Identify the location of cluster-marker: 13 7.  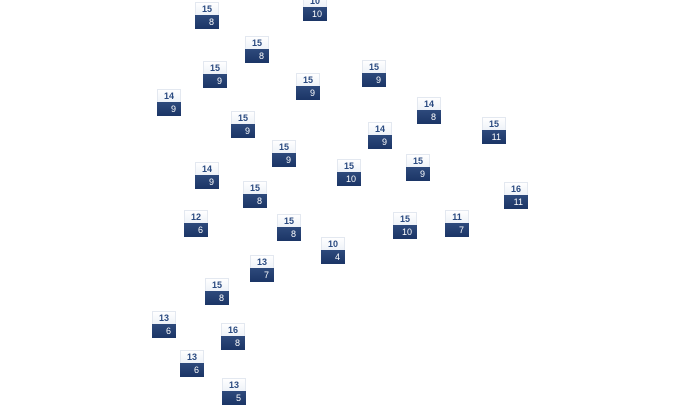
(262, 268).